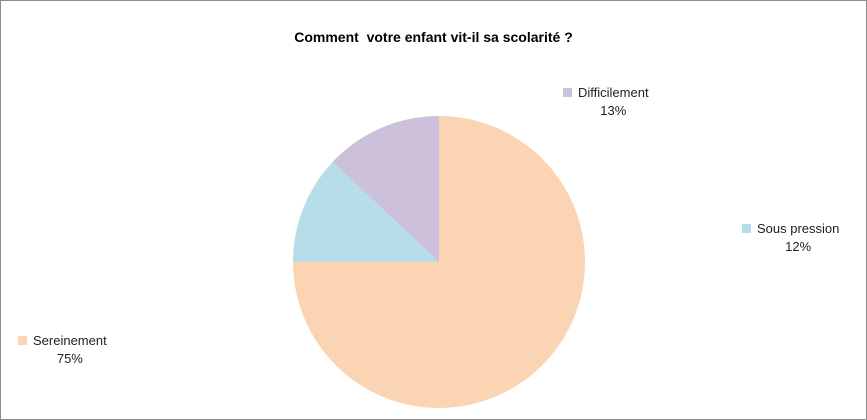 Image resolution: width=867 pixels, height=420 pixels. What do you see at coordinates (70, 340) in the screenshot?
I see `slice-label-name: Sereinement` at bounding box center [70, 340].